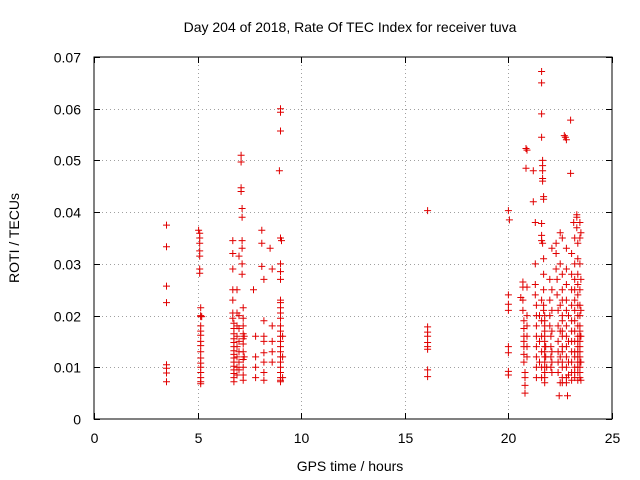 Image resolution: width=640 pixels, height=480 pixels. What do you see at coordinates (67, 265) in the screenshot?
I see `y-tick-label: 0.03` at bounding box center [67, 265].